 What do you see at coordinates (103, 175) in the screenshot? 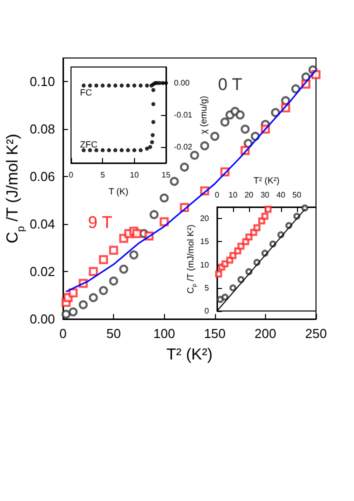
I see `x-tick-label: 5` at bounding box center [103, 175].